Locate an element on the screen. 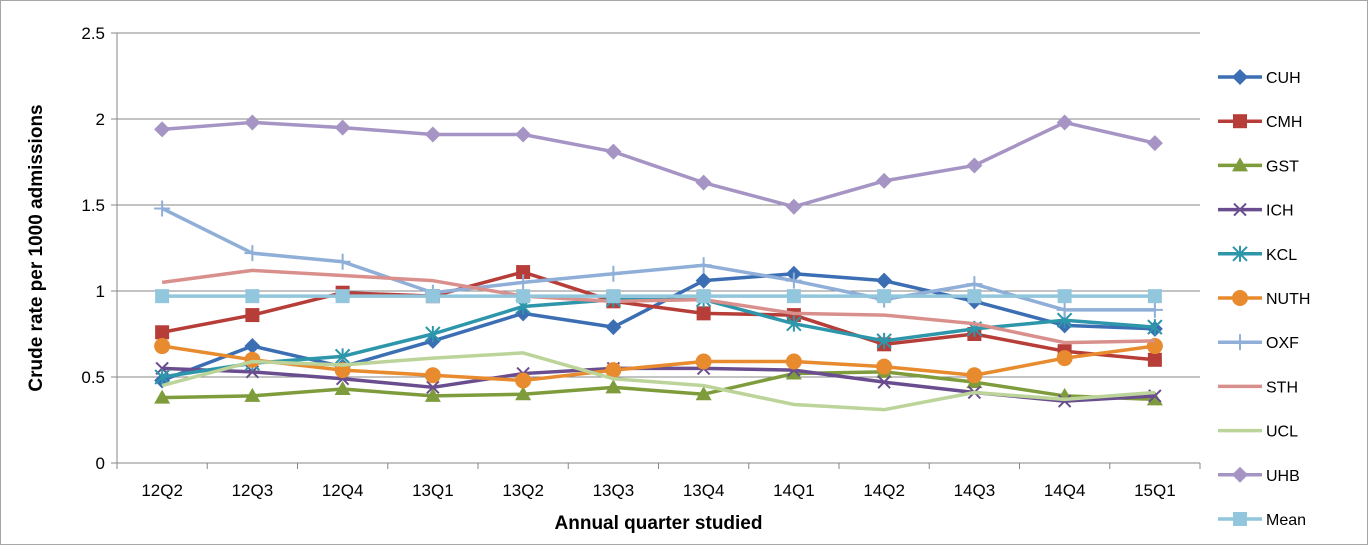 This screenshot has width=1368, height=545. x-tick-label: 12Q4 is located at coordinates (343, 490).